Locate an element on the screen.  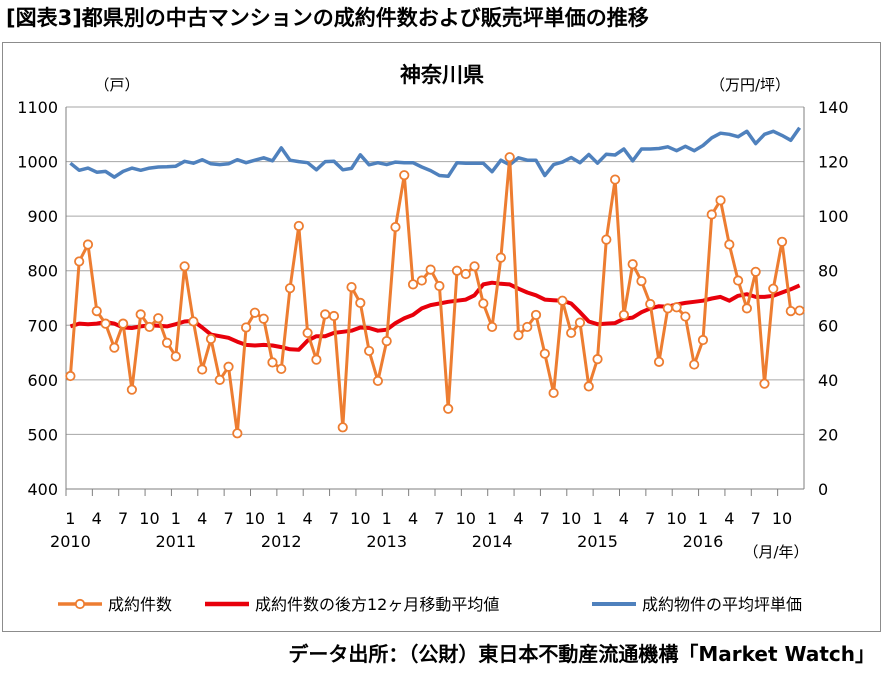
y-right-tick-label: 0 is located at coordinates (823, 489).